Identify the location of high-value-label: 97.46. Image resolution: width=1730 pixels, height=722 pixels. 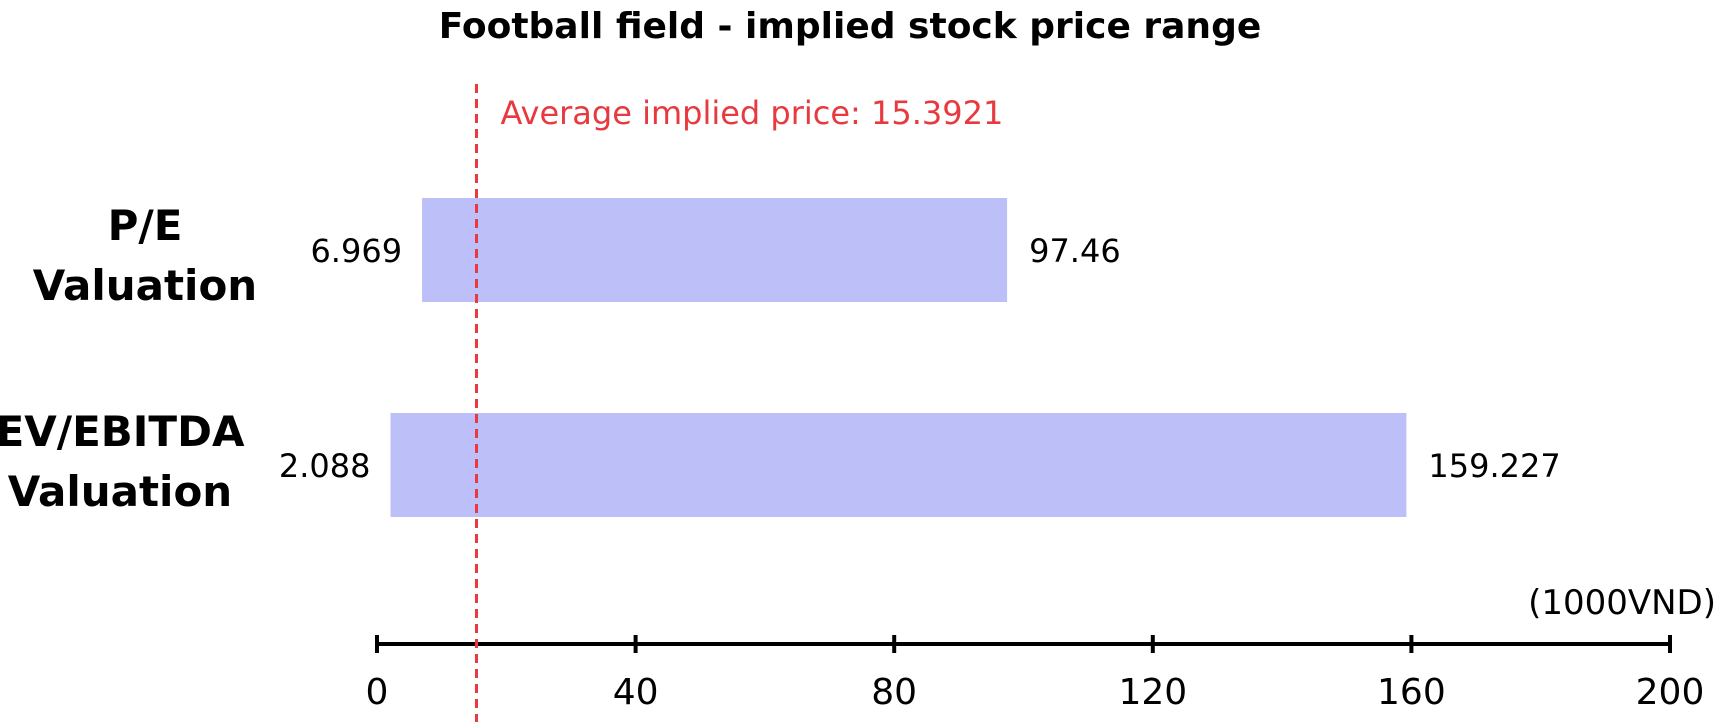
(1075, 251).